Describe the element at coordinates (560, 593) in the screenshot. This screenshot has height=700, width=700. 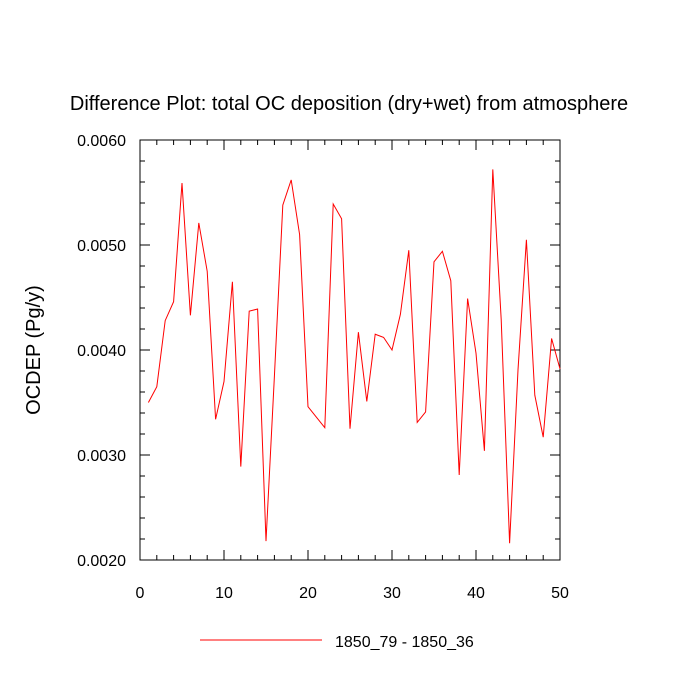
I see `x-tick-label: 50` at that location.